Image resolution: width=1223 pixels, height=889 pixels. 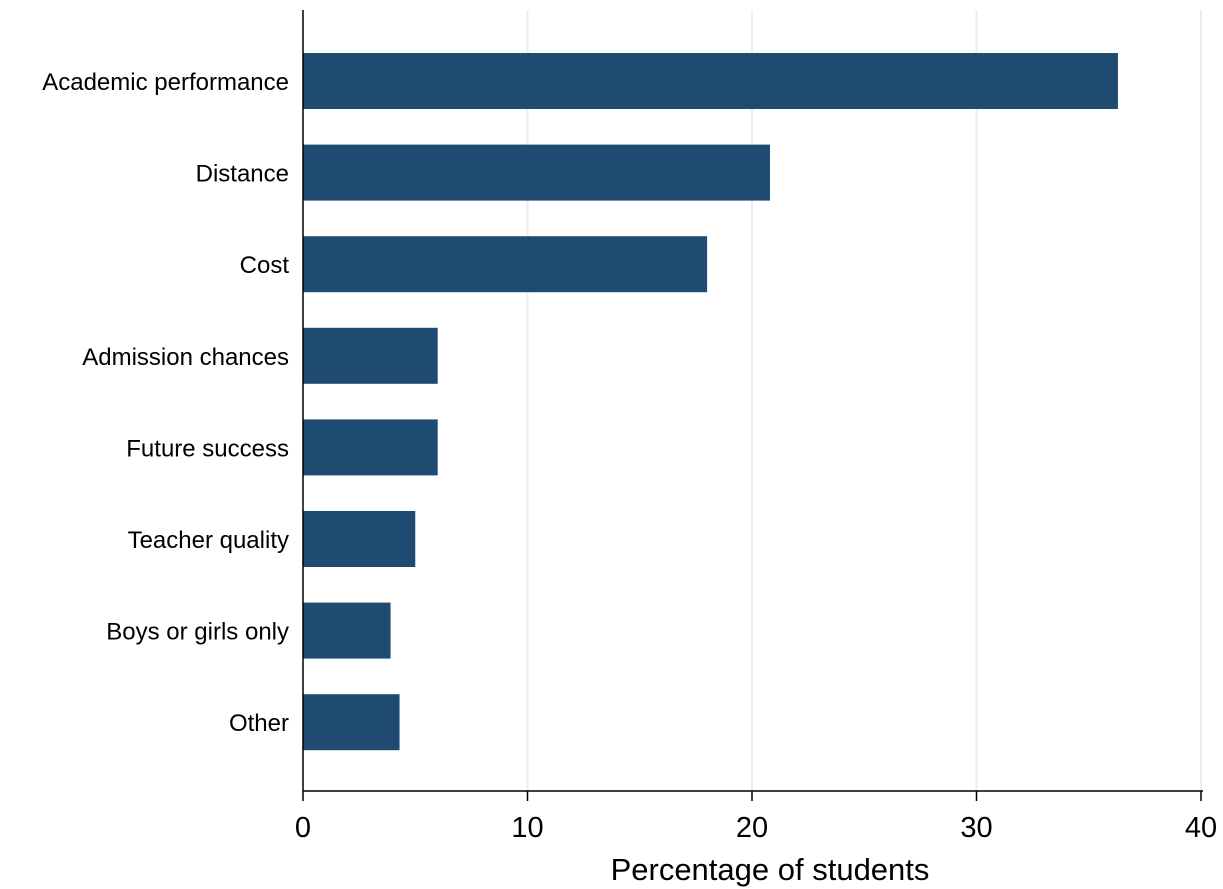 I want to click on x-tick-label: 0, so click(x=303, y=828).